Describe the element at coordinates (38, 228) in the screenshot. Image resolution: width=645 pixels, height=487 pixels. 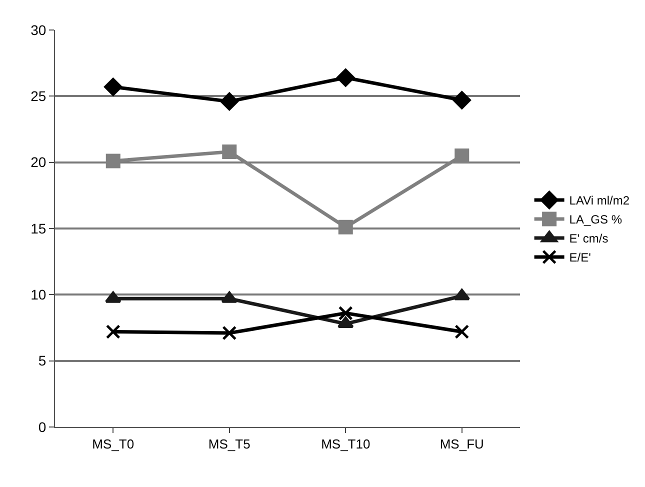
I see `y-tick-label: 15` at that location.